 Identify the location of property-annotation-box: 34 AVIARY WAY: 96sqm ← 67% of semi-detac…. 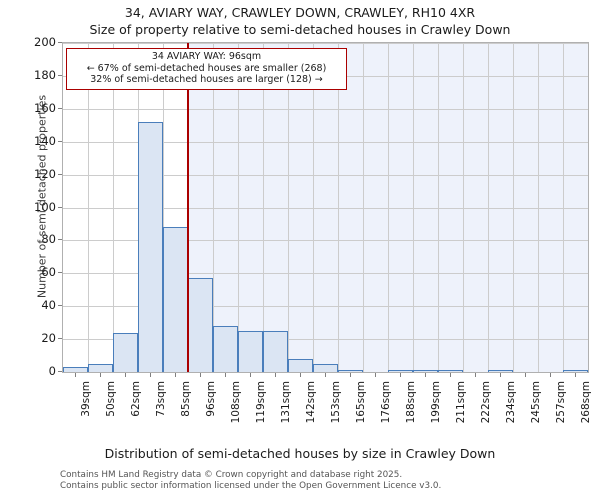
(206, 69).